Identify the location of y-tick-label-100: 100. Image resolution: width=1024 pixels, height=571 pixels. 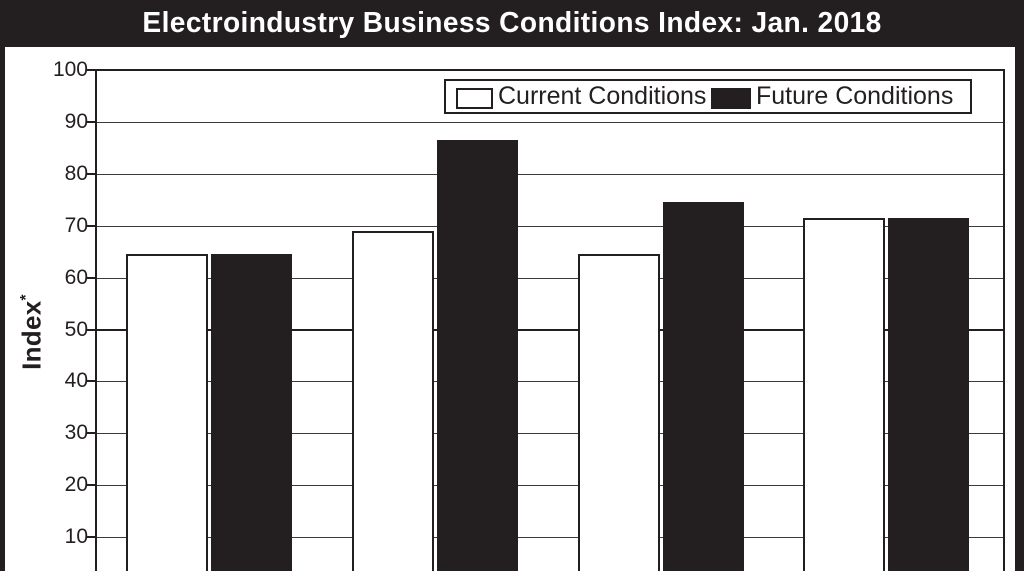
(70, 69).